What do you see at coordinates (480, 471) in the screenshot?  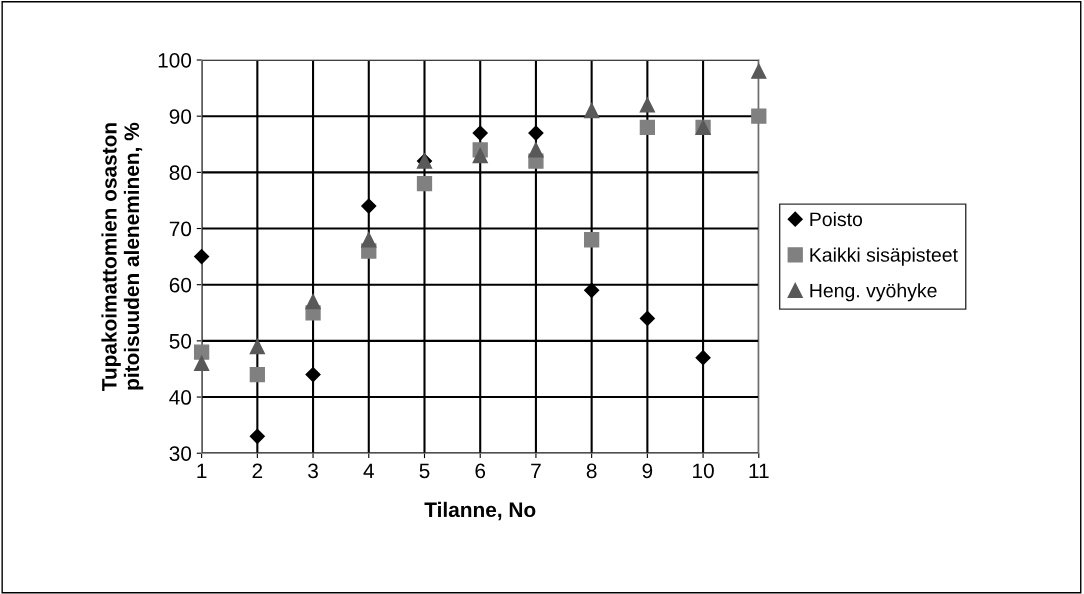 I see `x-tick-label: 6` at bounding box center [480, 471].